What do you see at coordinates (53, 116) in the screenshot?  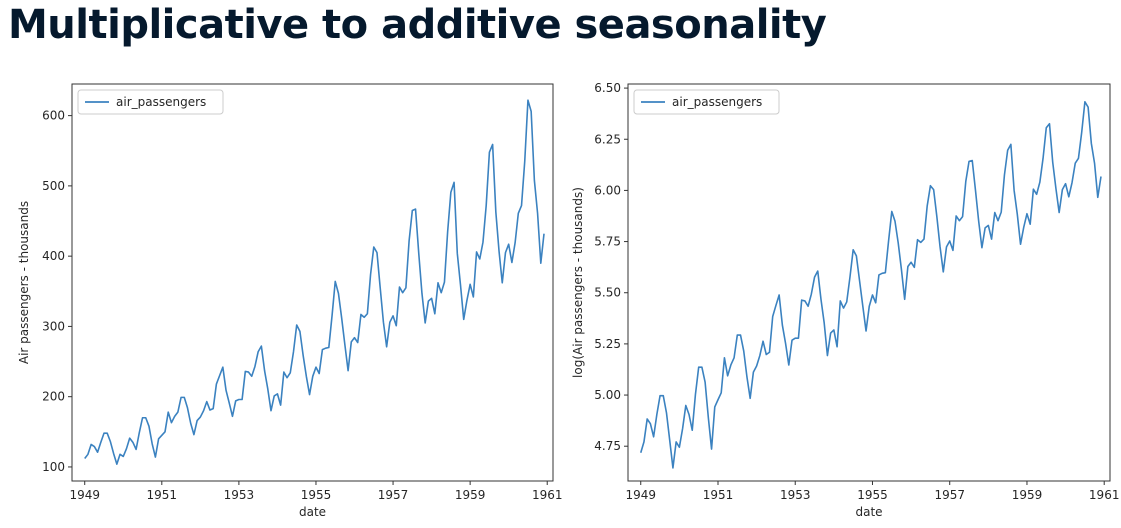 I see `y-tick-label: 600` at bounding box center [53, 116].